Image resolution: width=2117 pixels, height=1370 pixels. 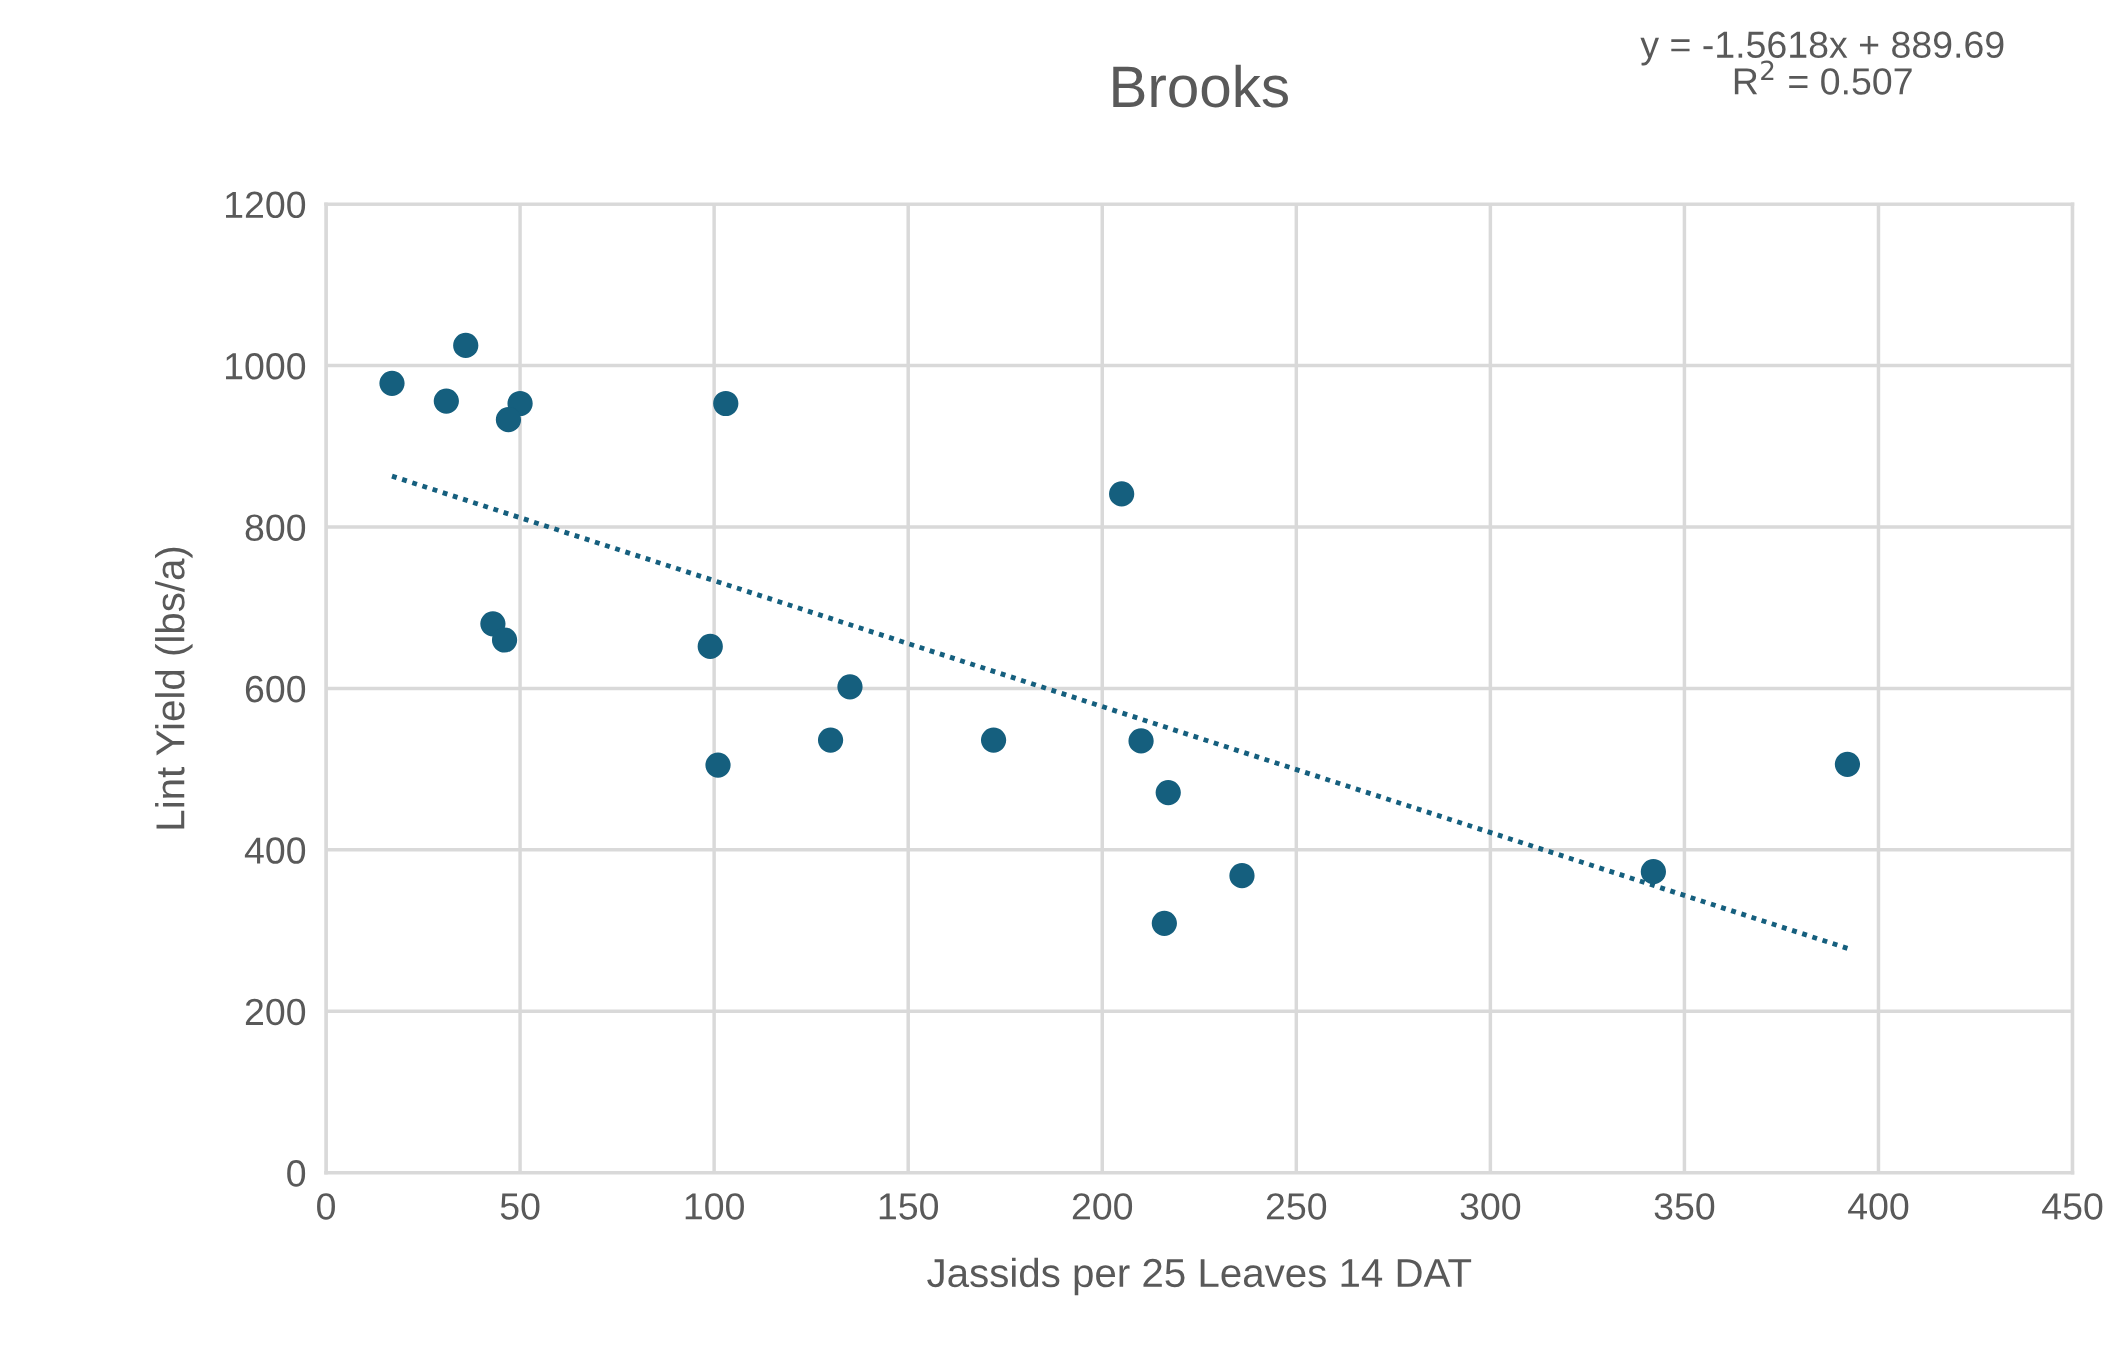 I want to click on y-tick-label: 200, so click(x=275, y=1012).